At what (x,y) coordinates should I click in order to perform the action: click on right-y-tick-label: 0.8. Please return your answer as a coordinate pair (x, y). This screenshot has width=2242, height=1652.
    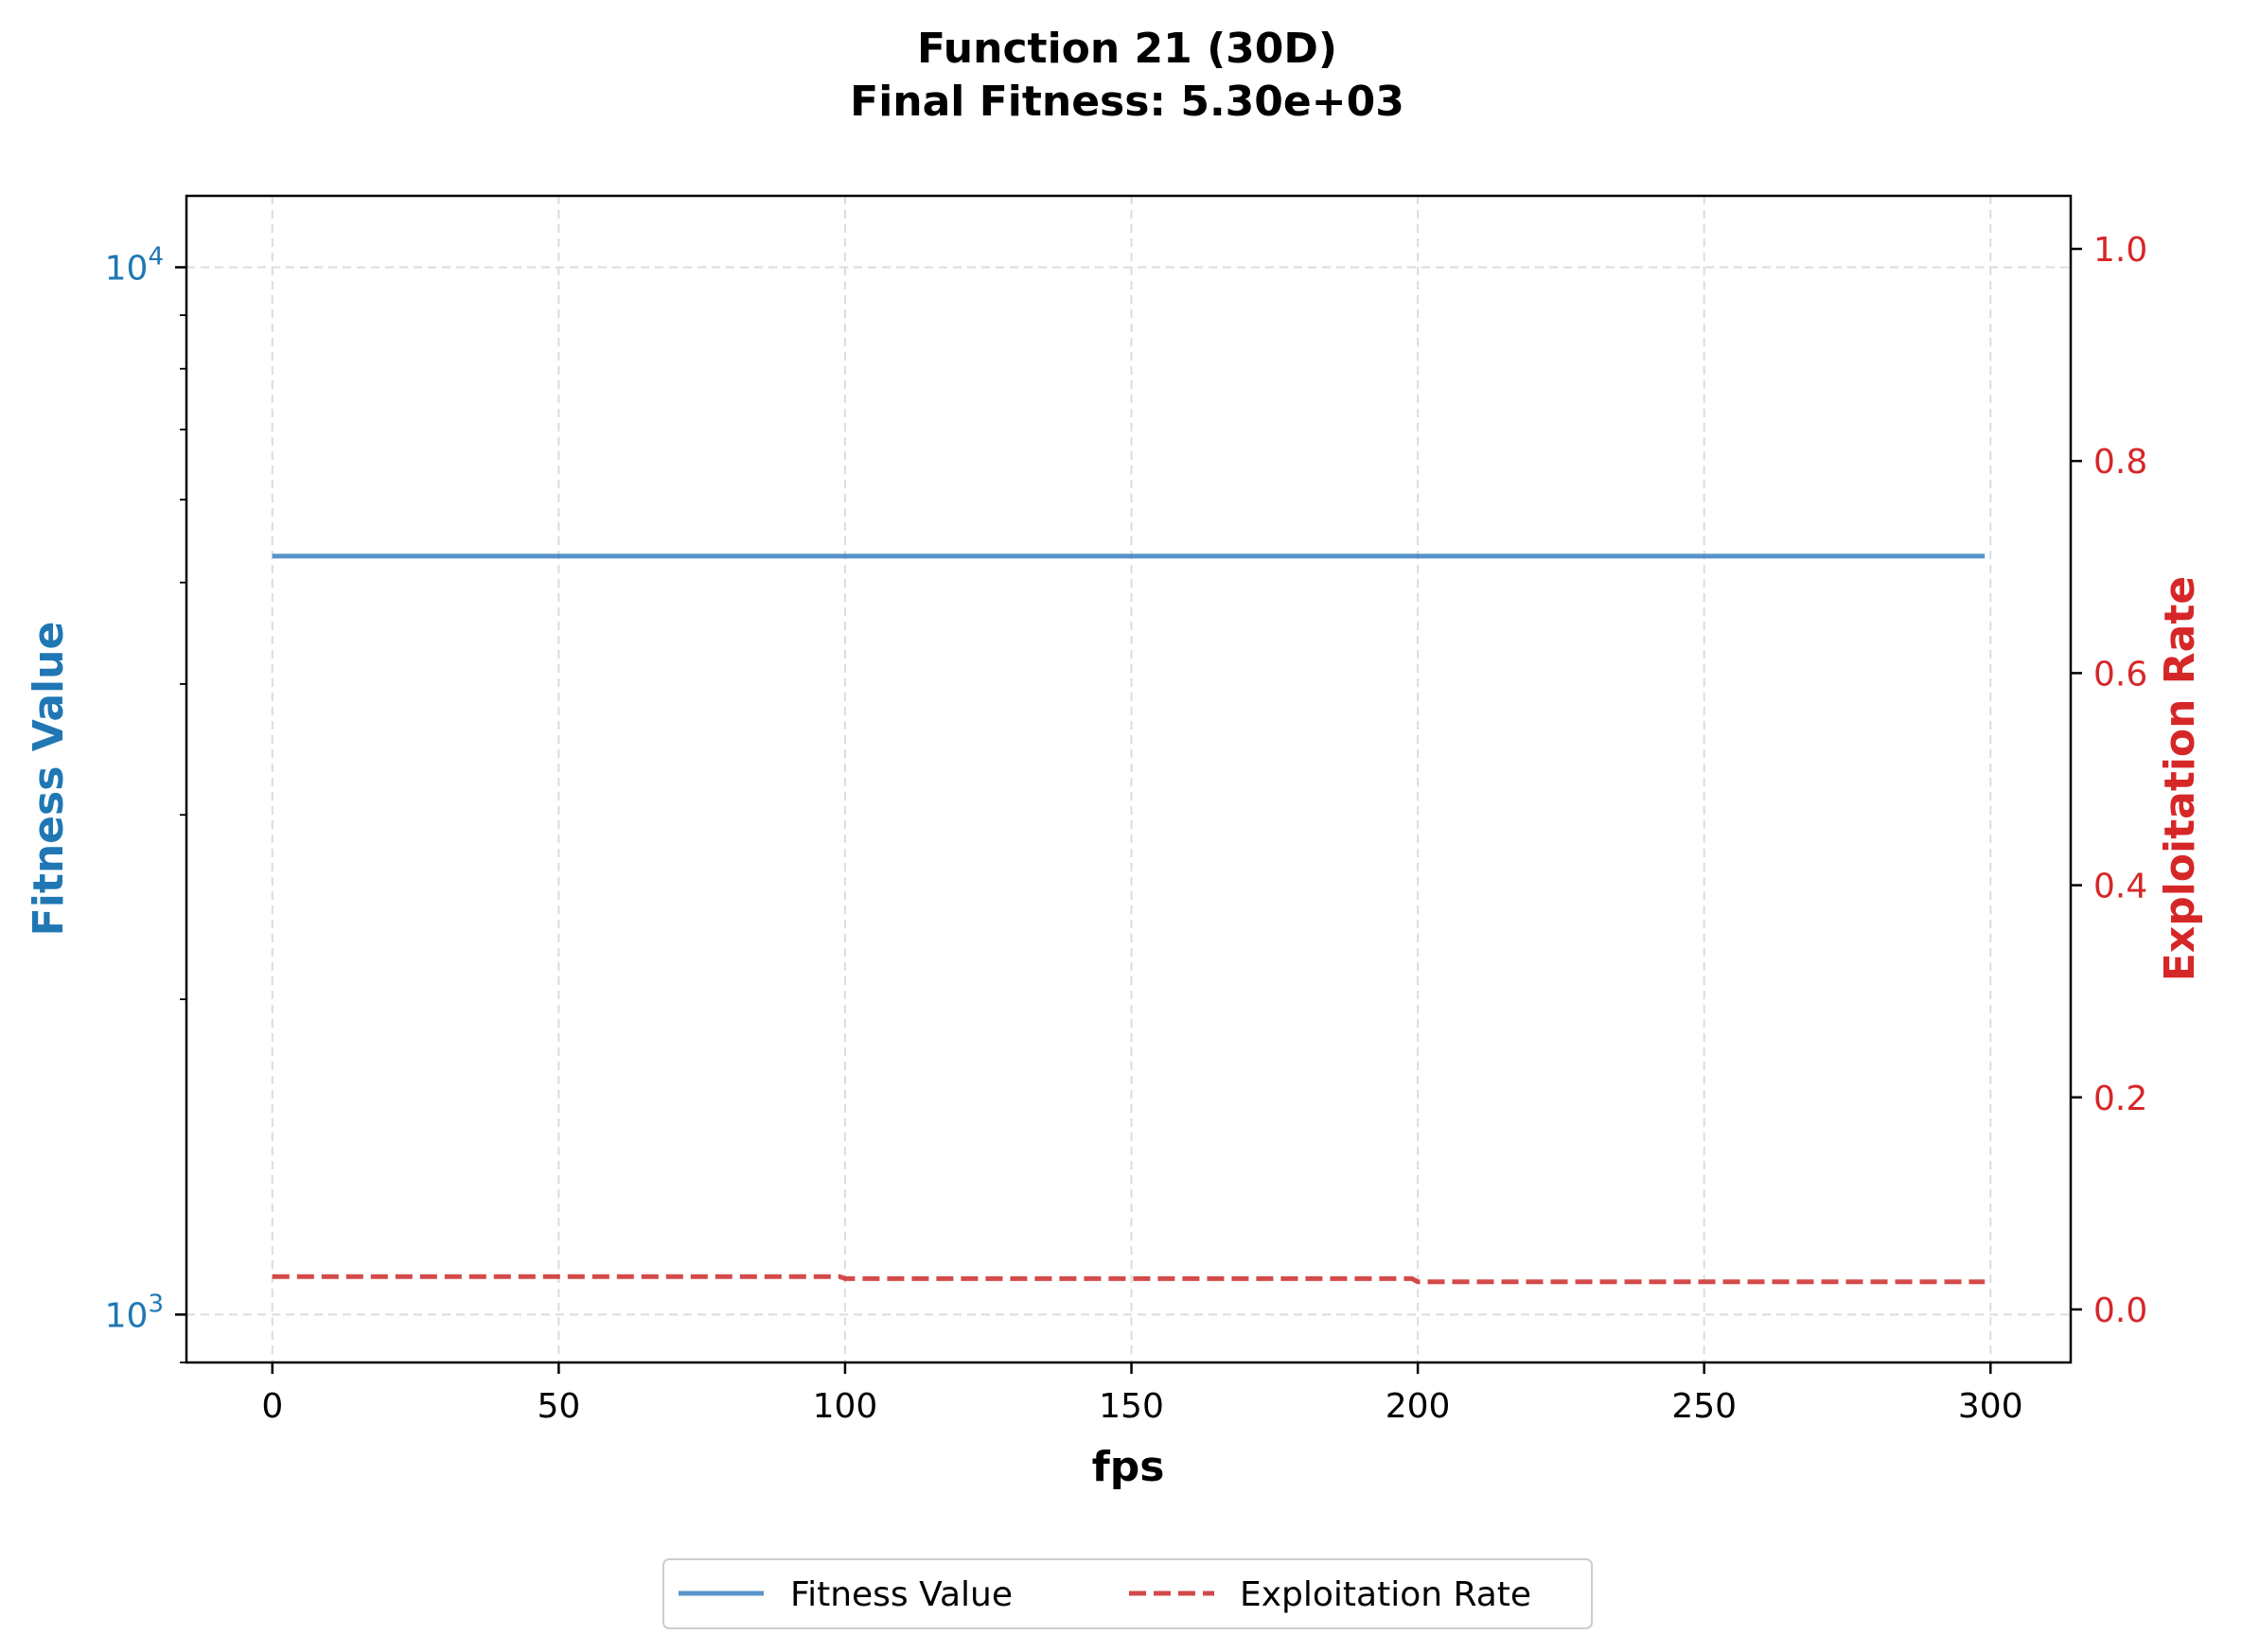
    Looking at the image, I should click on (2120, 462).